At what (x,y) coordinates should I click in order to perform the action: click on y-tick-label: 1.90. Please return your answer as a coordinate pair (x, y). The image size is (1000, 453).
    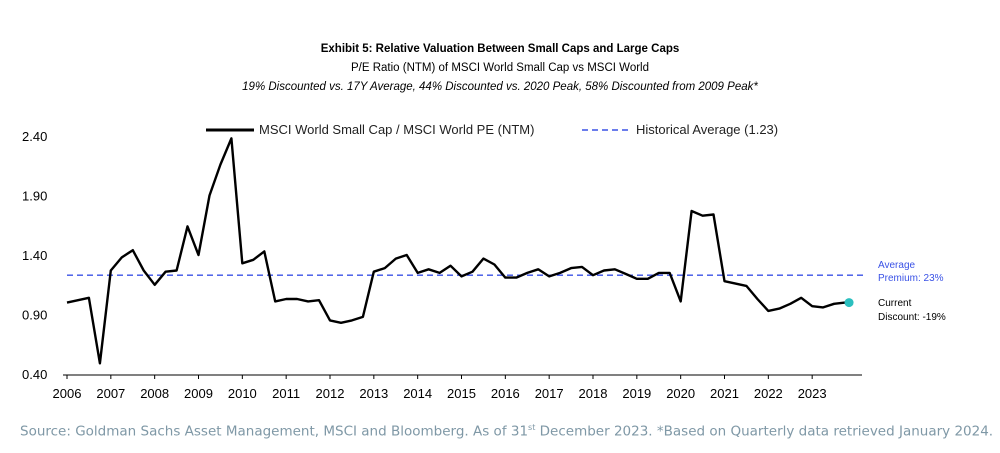
    Looking at the image, I should click on (34, 196).